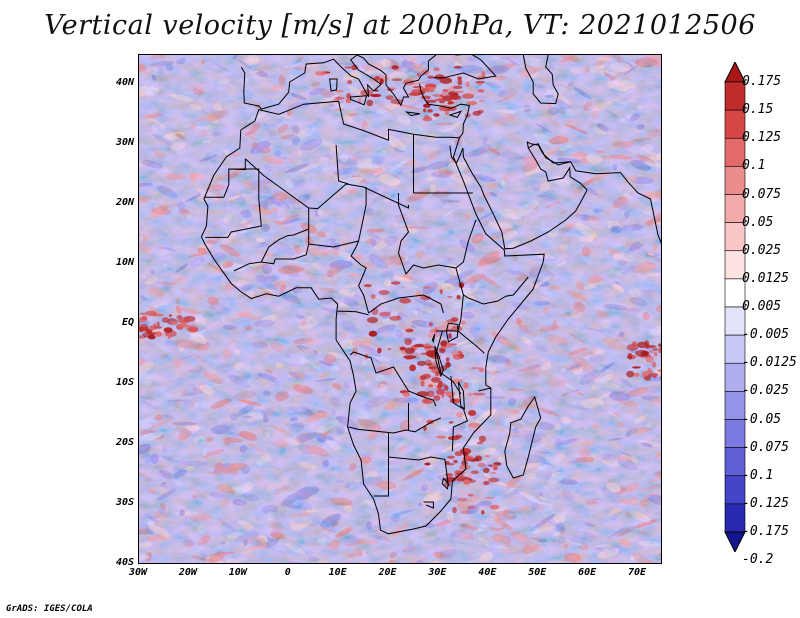  I want to click on coastline-cyprus, so click(455, 114).